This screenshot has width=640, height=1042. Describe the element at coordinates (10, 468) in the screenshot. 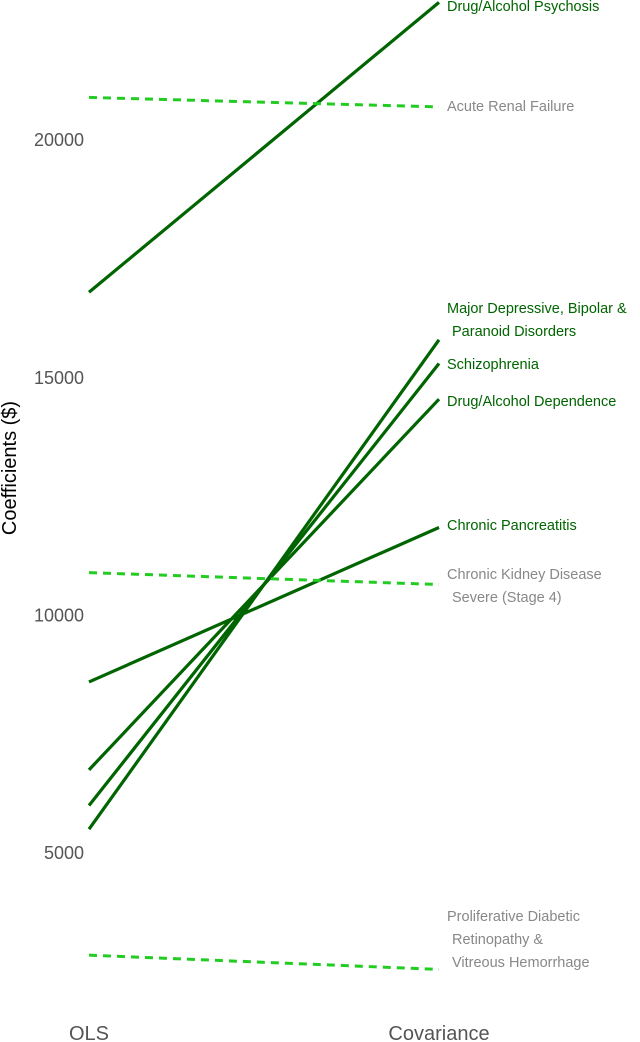

I see `y-axis-title: Coefficients ($)` at that location.